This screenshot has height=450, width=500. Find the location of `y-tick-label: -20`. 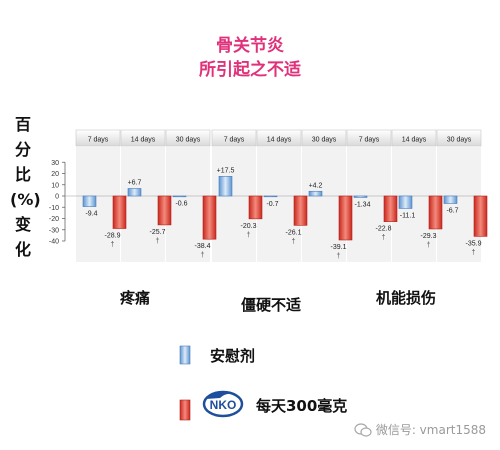

y-tick-label: -20 is located at coordinates (54, 219).